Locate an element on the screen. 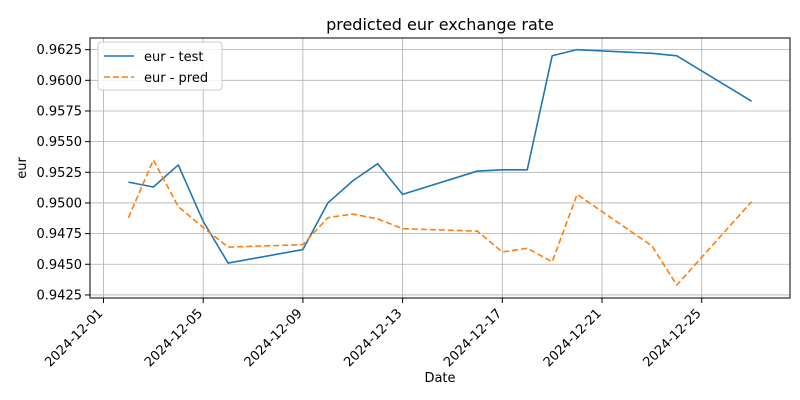 Image resolution: width=800 pixels, height=400 pixels. y-tick-label: 0.9525 is located at coordinates (60, 173).